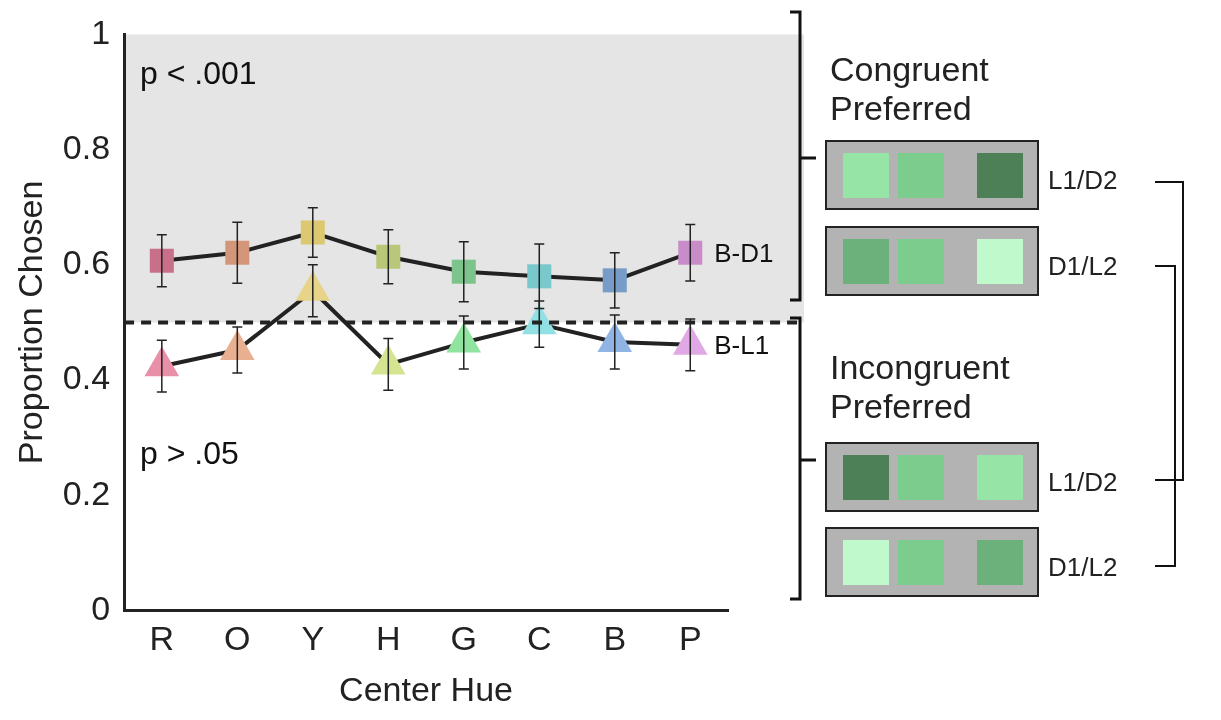 This screenshot has height=720, width=1221. Describe the element at coordinates (101, 607) in the screenshot. I see `y-tick-label: 0` at that location.